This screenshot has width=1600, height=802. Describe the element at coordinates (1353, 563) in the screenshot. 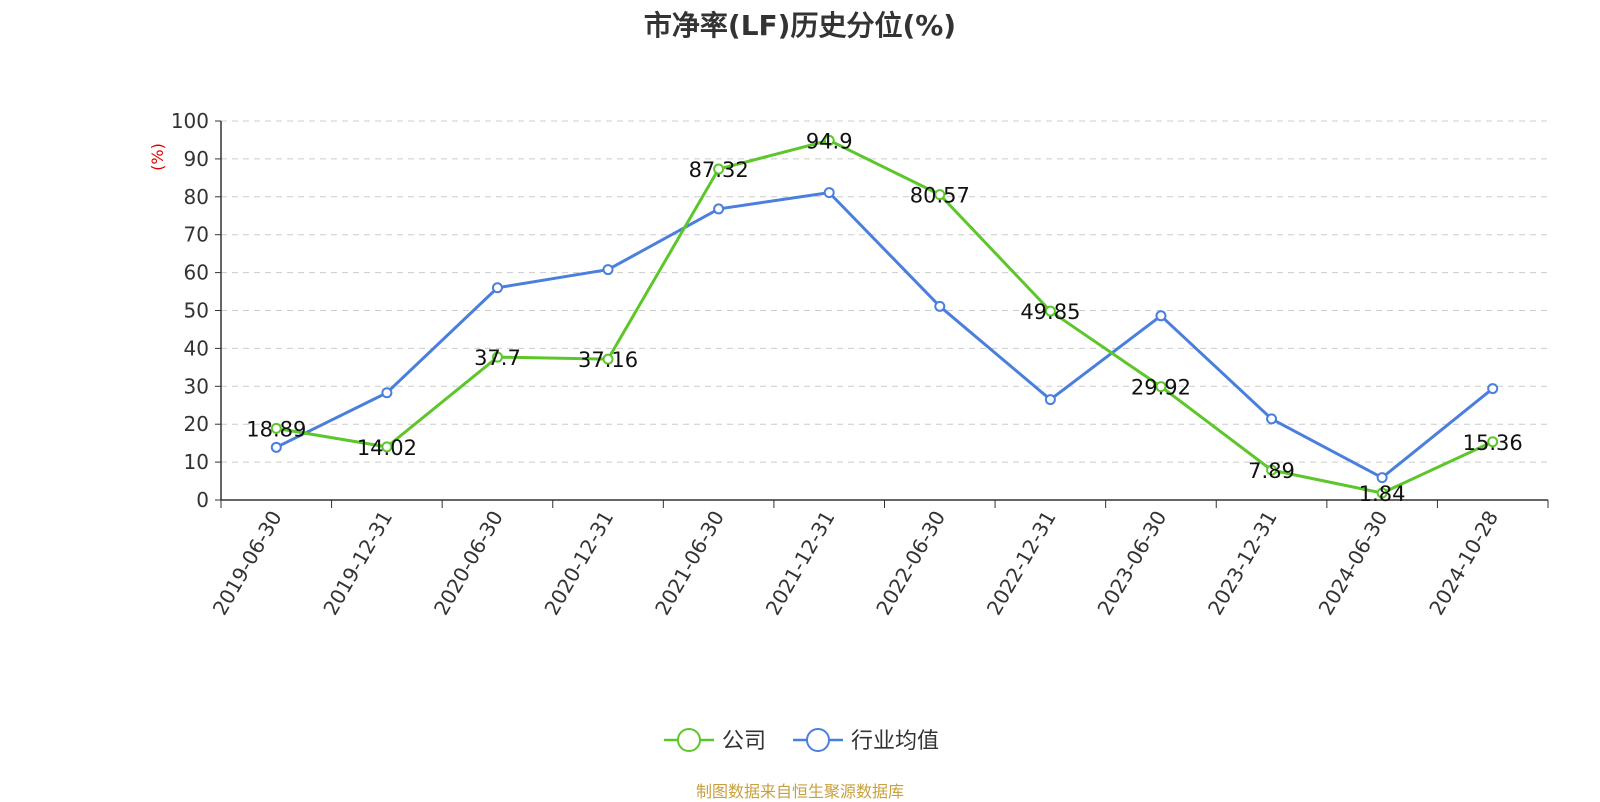

I see `x-tick-label: 2024-06-30` at that location.